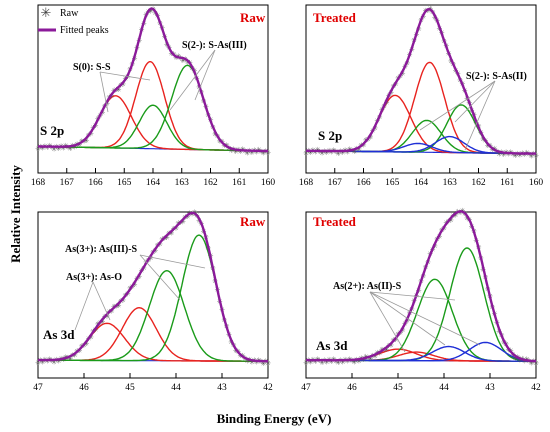 The image size is (550, 432). Describe the element at coordinates (67, 183) in the screenshot. I see `x-tick-label: 167` at that location.